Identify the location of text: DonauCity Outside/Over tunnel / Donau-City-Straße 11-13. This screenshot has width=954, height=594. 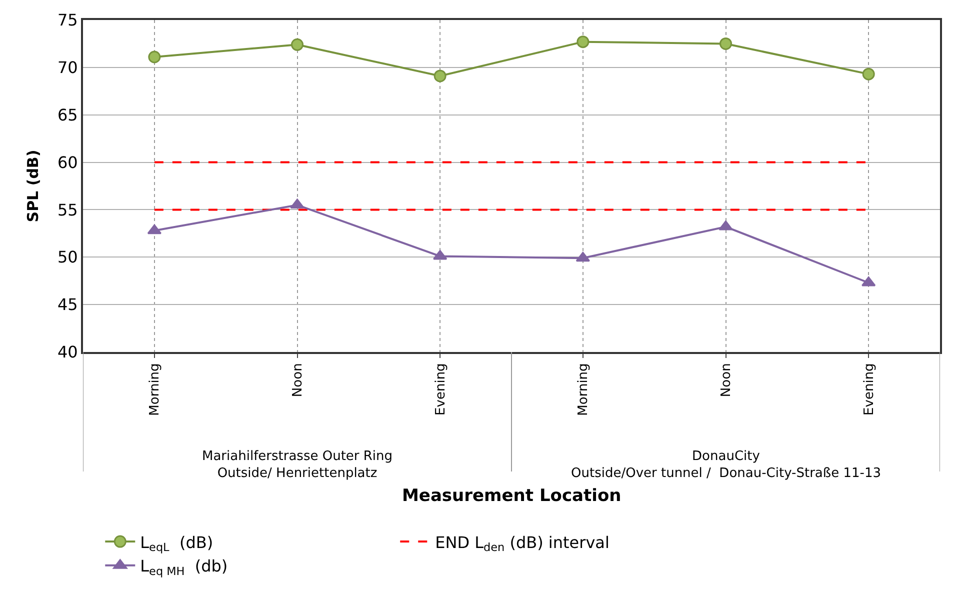
(726, 465).